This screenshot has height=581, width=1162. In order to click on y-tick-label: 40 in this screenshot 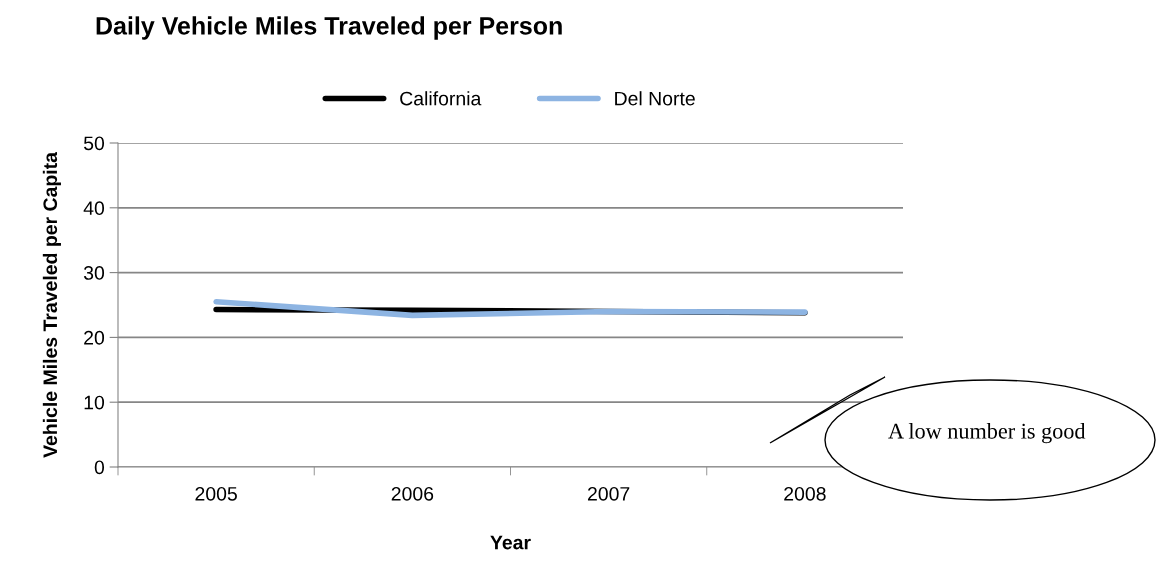, I will do `click(94, 208)`.